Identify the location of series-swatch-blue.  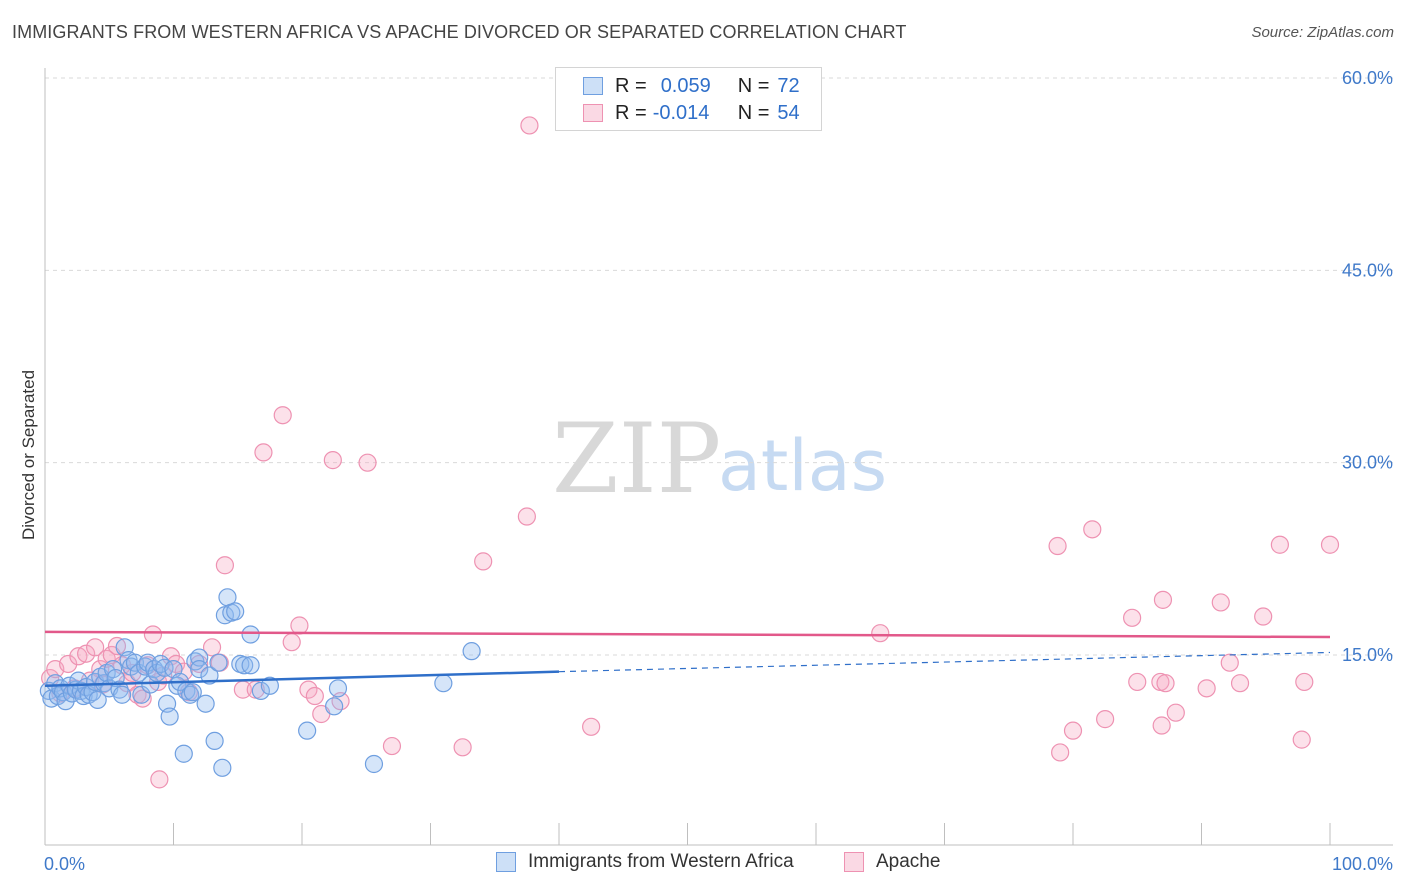
(506, 862).